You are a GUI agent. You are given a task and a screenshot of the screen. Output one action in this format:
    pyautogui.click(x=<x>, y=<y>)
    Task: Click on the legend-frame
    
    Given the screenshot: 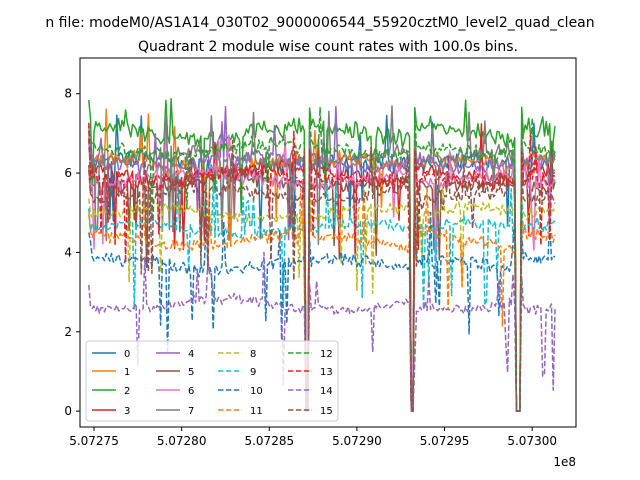 What is the action you would take?
    pyautogui.click(x=212, y=381)
    